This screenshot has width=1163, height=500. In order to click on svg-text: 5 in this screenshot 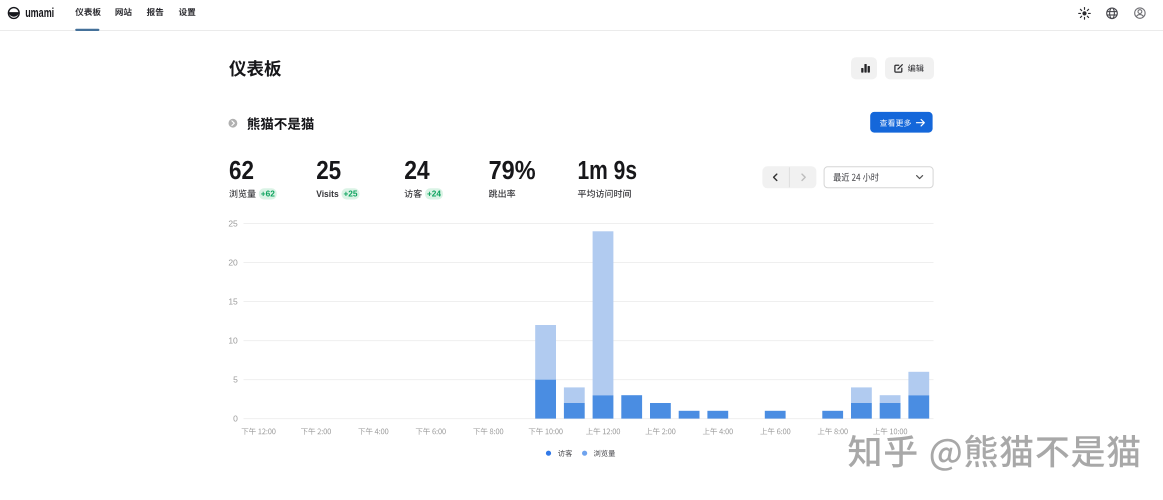, I will do `click(235, 380)`.